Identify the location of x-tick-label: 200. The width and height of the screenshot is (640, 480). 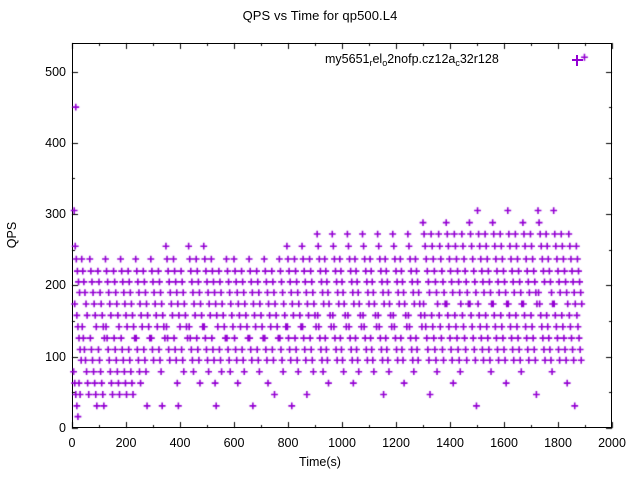
(126, 443).